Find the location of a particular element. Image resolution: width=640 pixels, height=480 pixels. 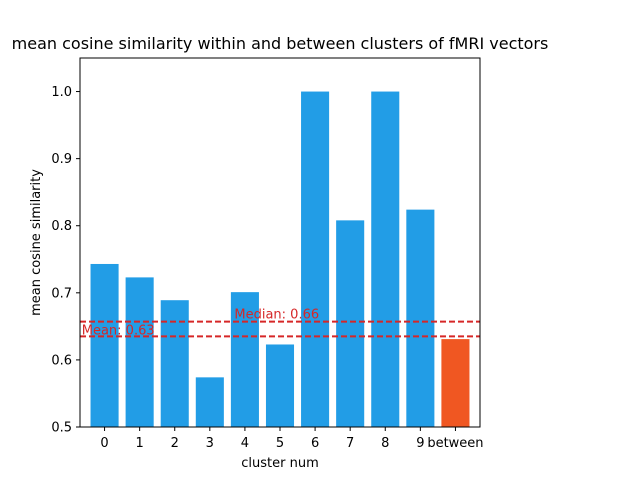

x-tick-label-1: 1 is located at coordinates (140, 443).